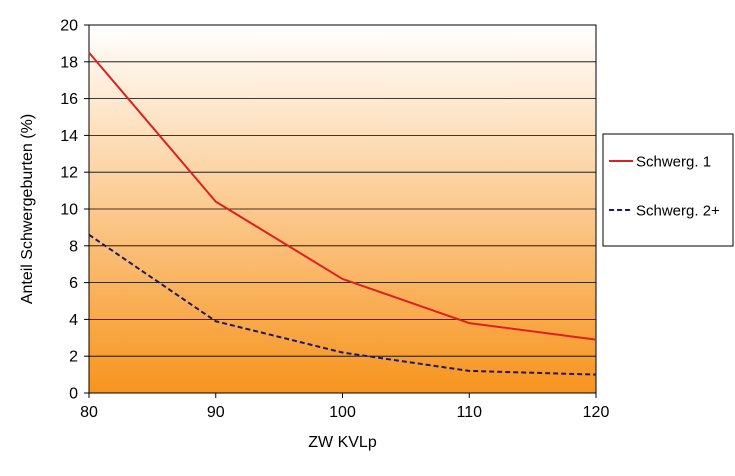  What do you see at coordinates (69, 26) in the screenshot?
I see `y-tick-label-20: 20` at bounding box center [69, 26].